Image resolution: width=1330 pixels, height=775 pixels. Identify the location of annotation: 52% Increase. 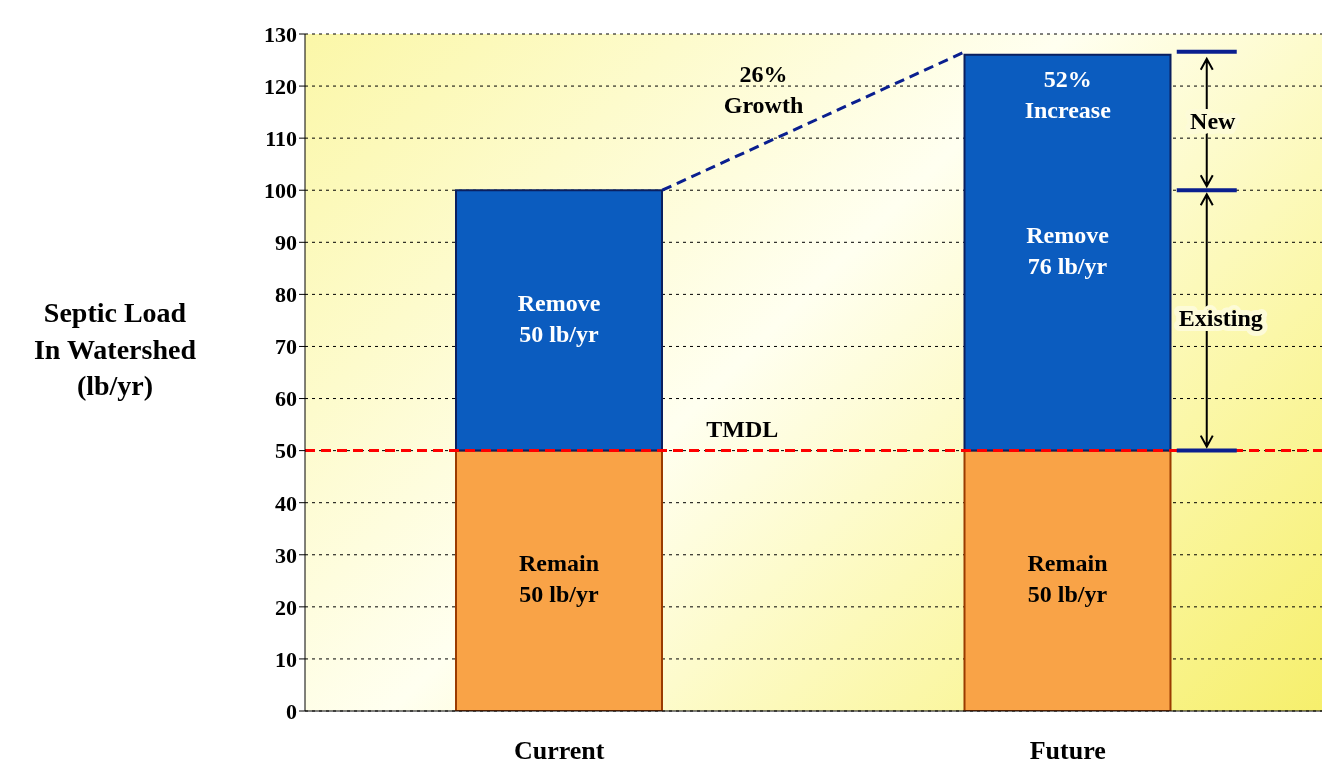
(1068, 94).